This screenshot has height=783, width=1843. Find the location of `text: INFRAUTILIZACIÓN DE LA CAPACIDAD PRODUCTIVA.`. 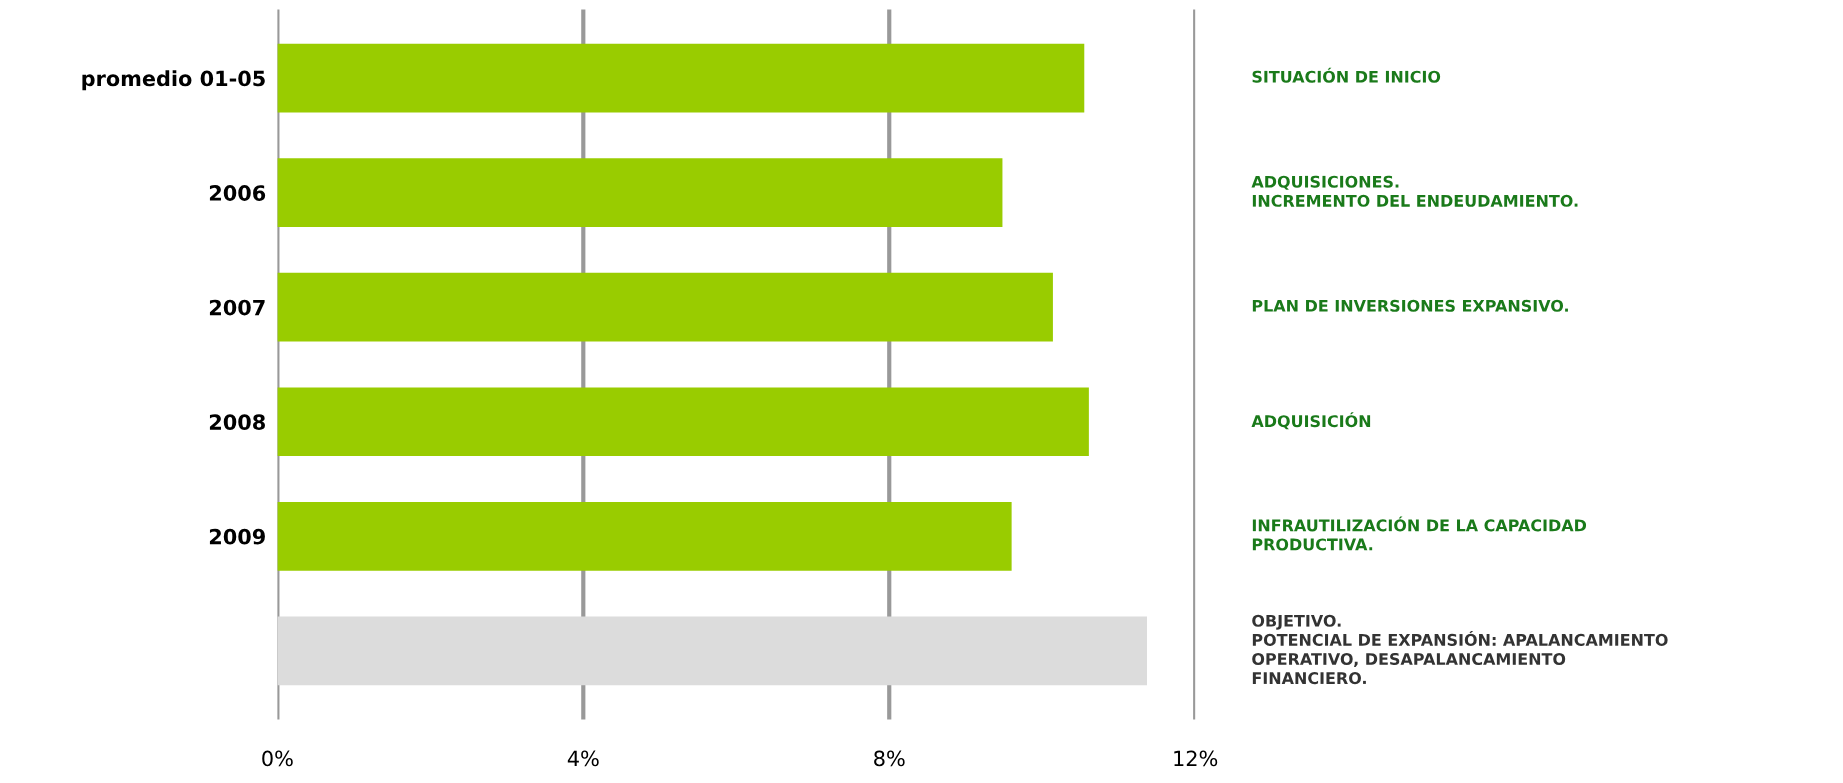

text: INFRAUTILIZACIÓN DE LA CAPACIDAD PRODUCTIVA. is located at coordinates (1419, 533).